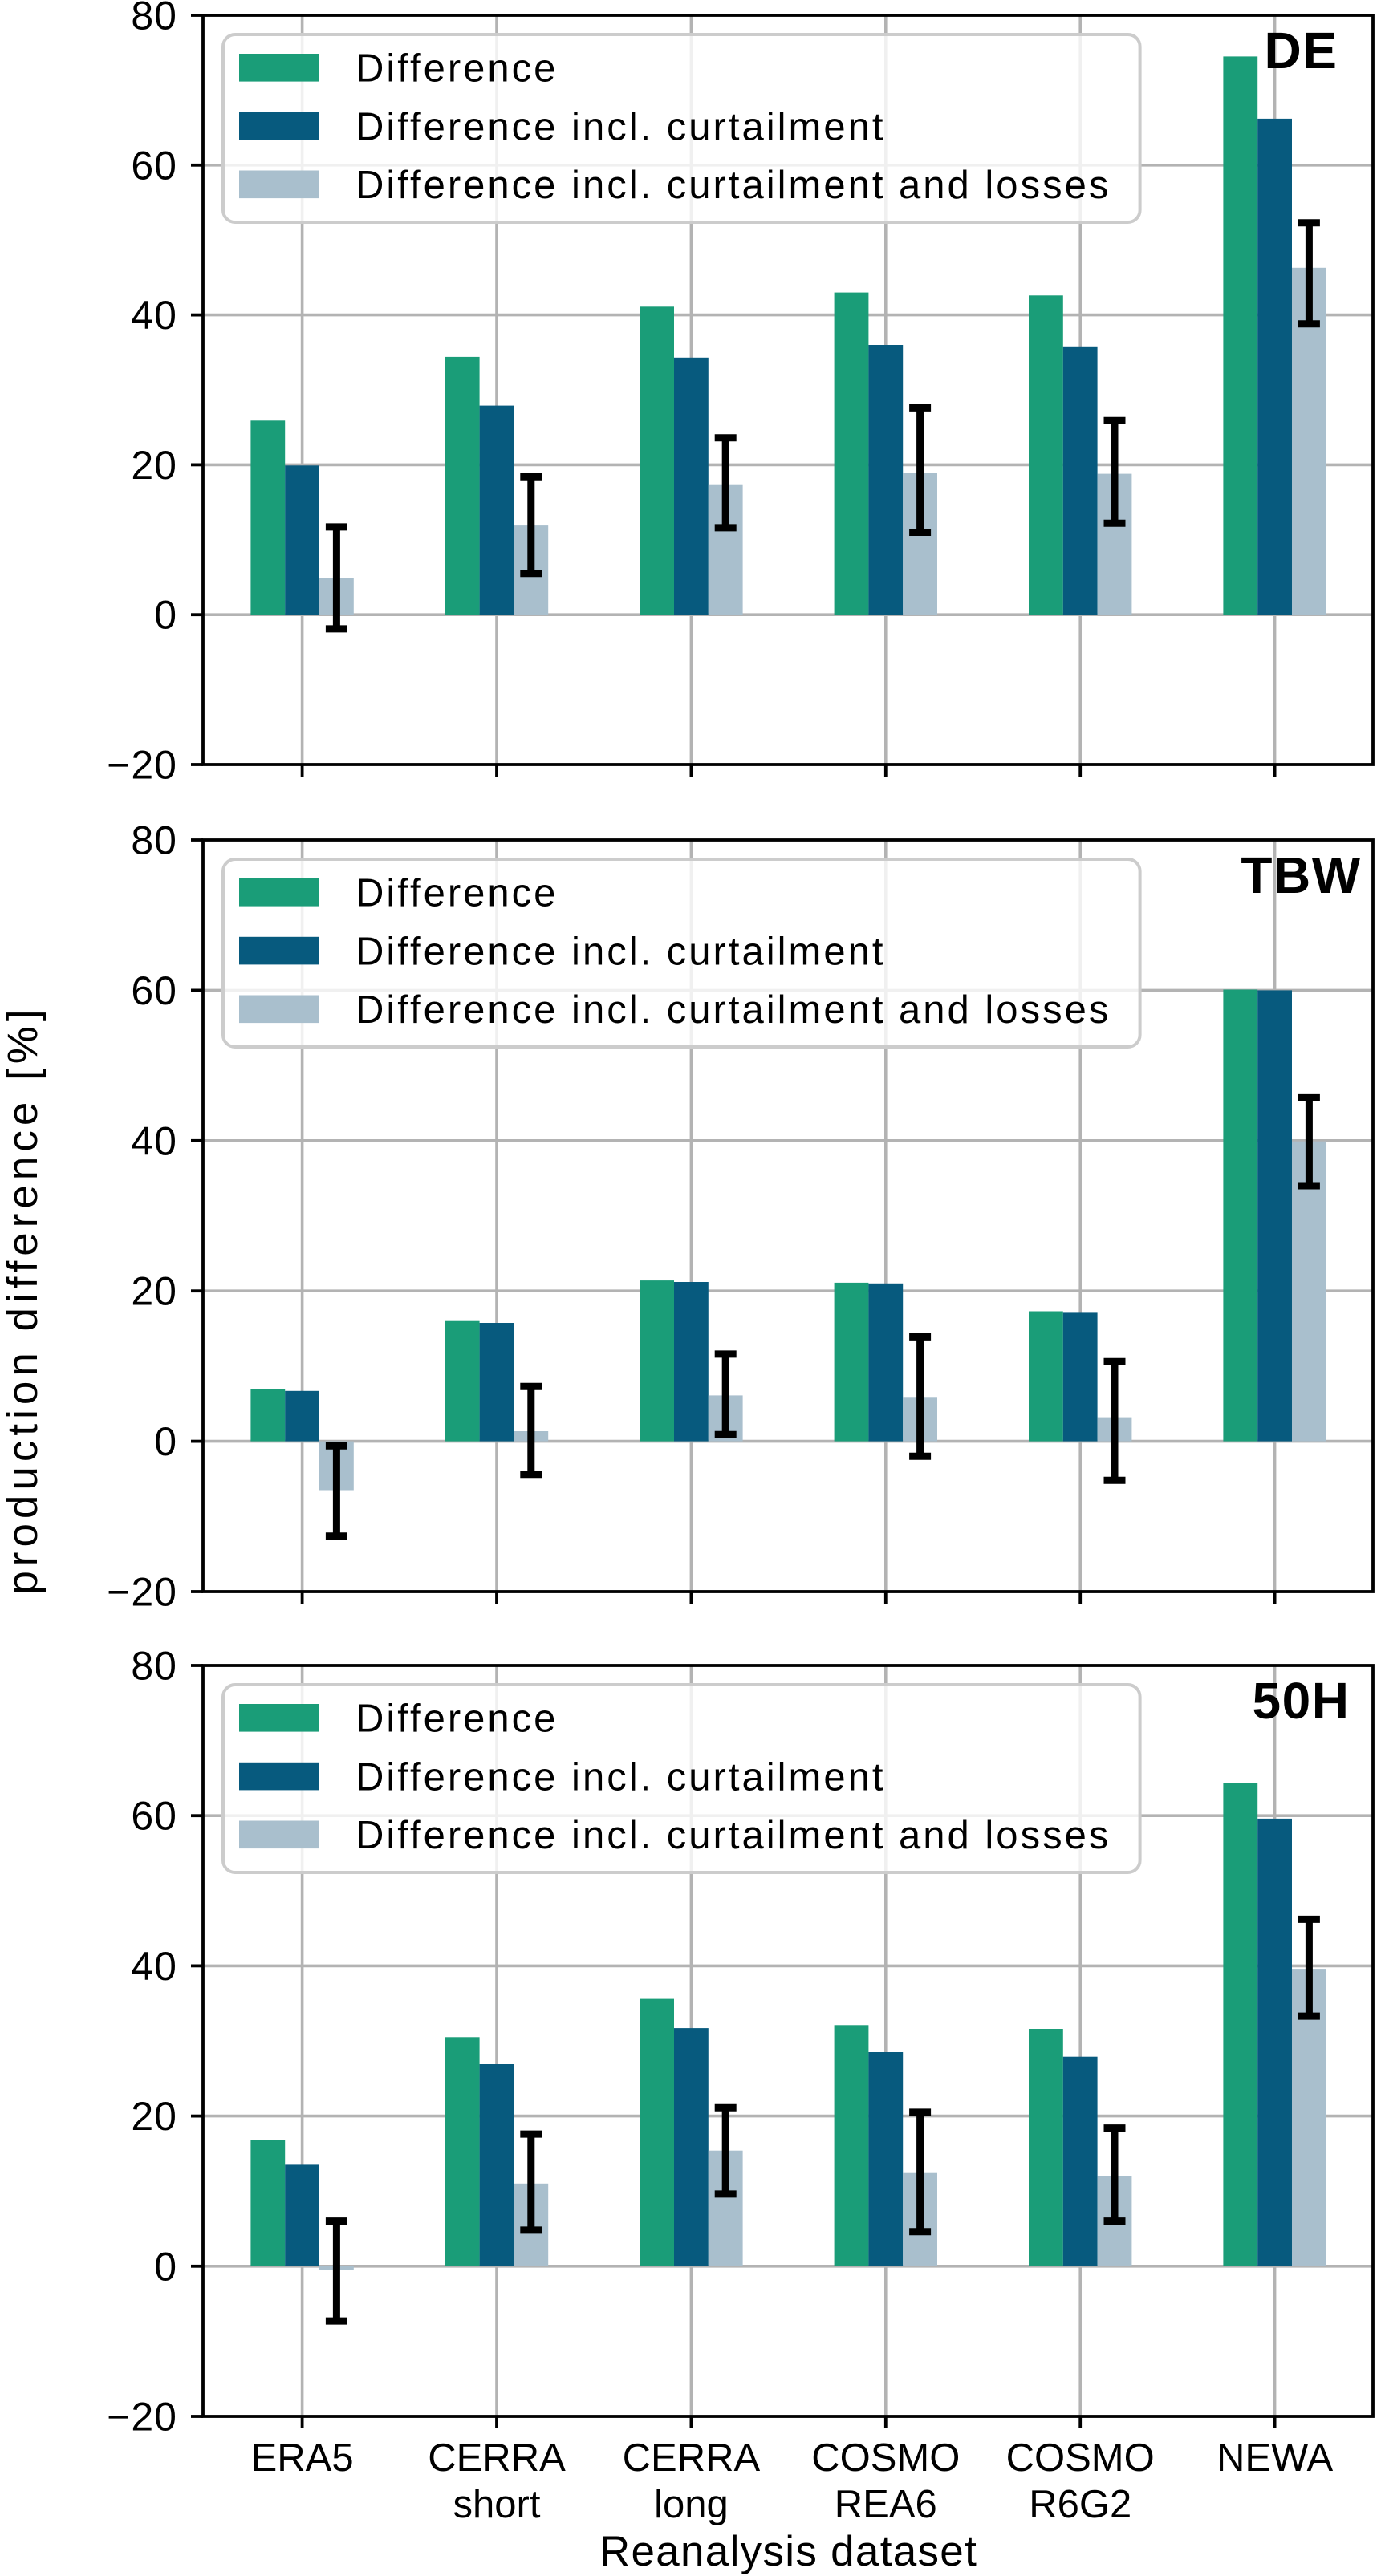 The height and width of the screenshot is (2576, 1377). I want to click on svg-text: R6G2, so click(1080, 2504).